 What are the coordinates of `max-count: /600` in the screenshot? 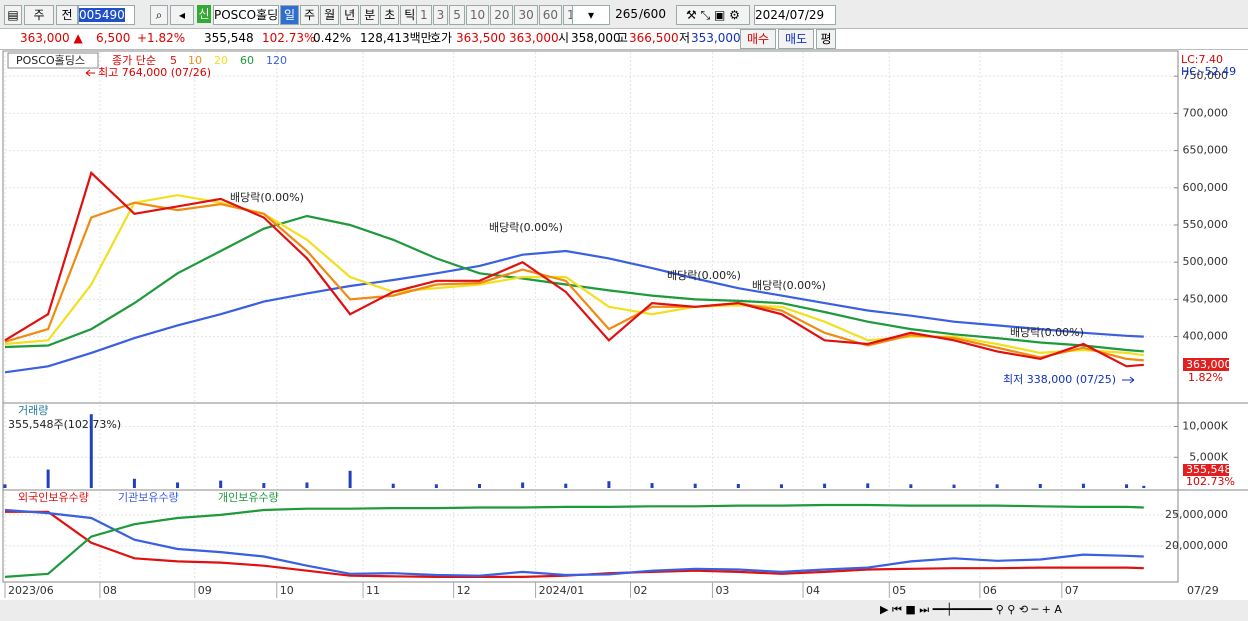 It's located at (652, 14).